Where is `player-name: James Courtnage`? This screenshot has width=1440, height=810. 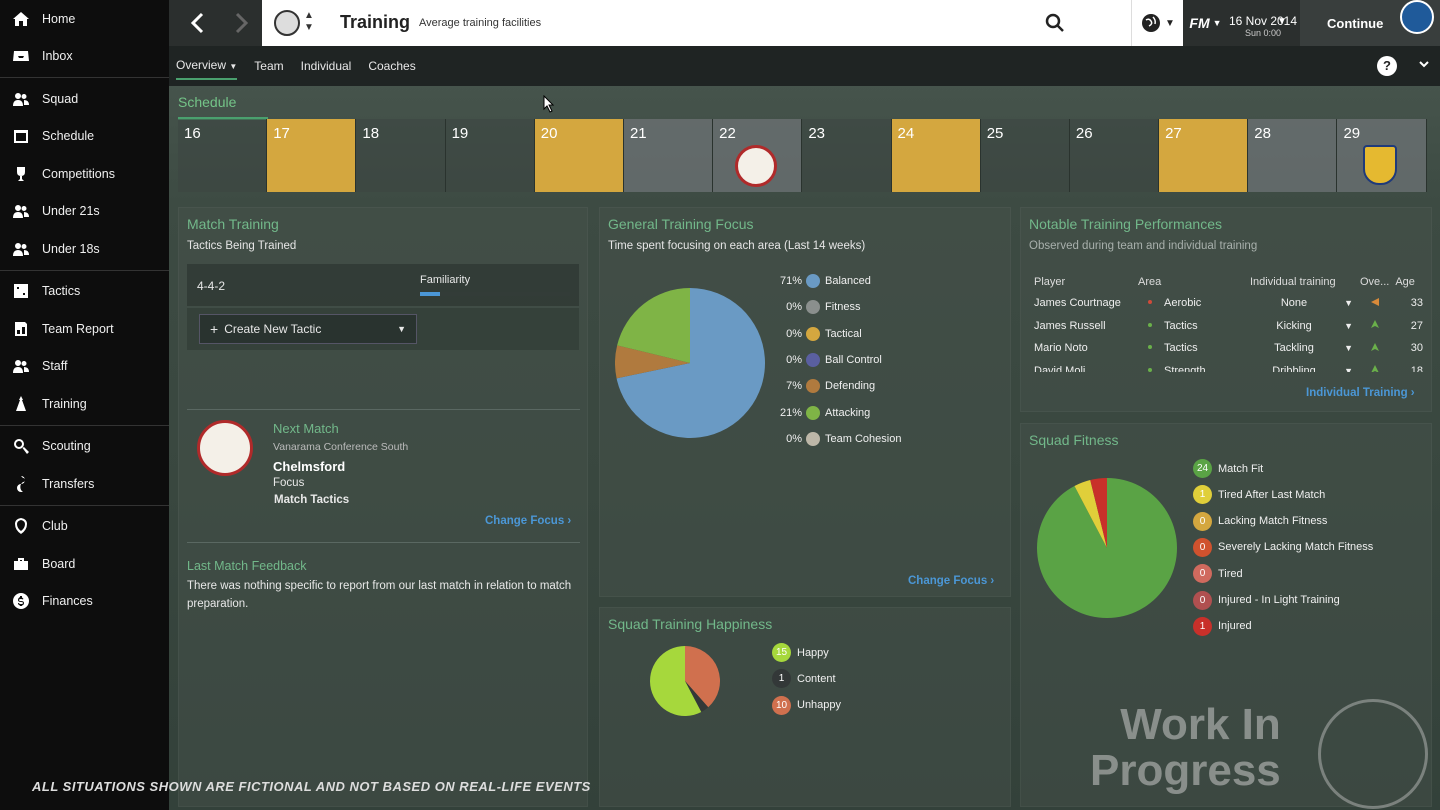 player-name: James Courtnage is located at coordinates (1077, 303).